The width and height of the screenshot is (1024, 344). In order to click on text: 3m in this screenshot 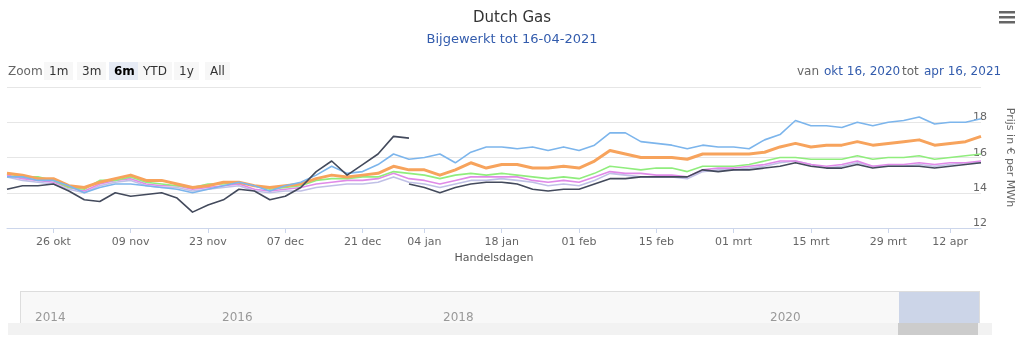, I will do `click(92, 71)`.